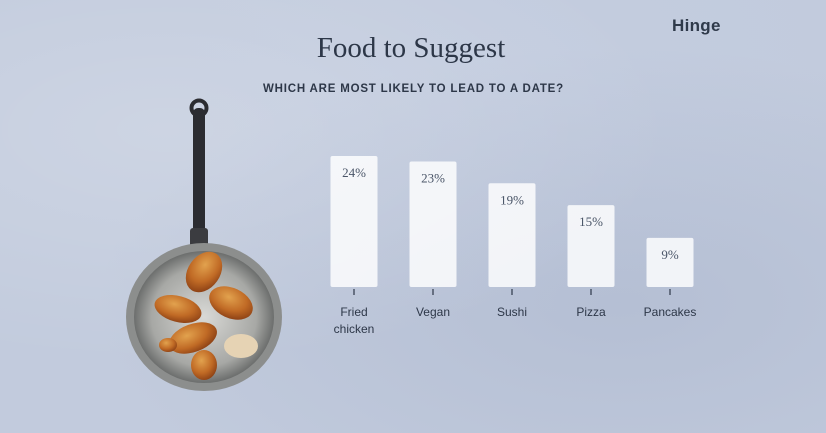  Describe the element at coordinates (670, 312) in the screenshot. I see `category-label-4: Pancakes` at that location.